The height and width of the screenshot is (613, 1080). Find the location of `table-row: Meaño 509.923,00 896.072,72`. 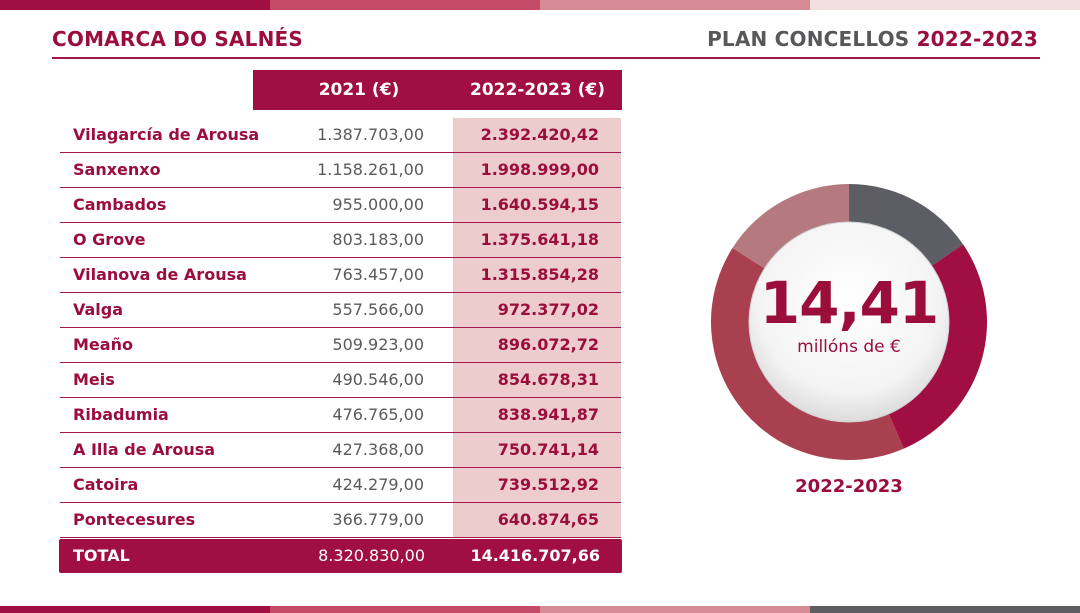

table-row: Meaño 509.923,00 896.072,72 is located at coordinates (340, 345).